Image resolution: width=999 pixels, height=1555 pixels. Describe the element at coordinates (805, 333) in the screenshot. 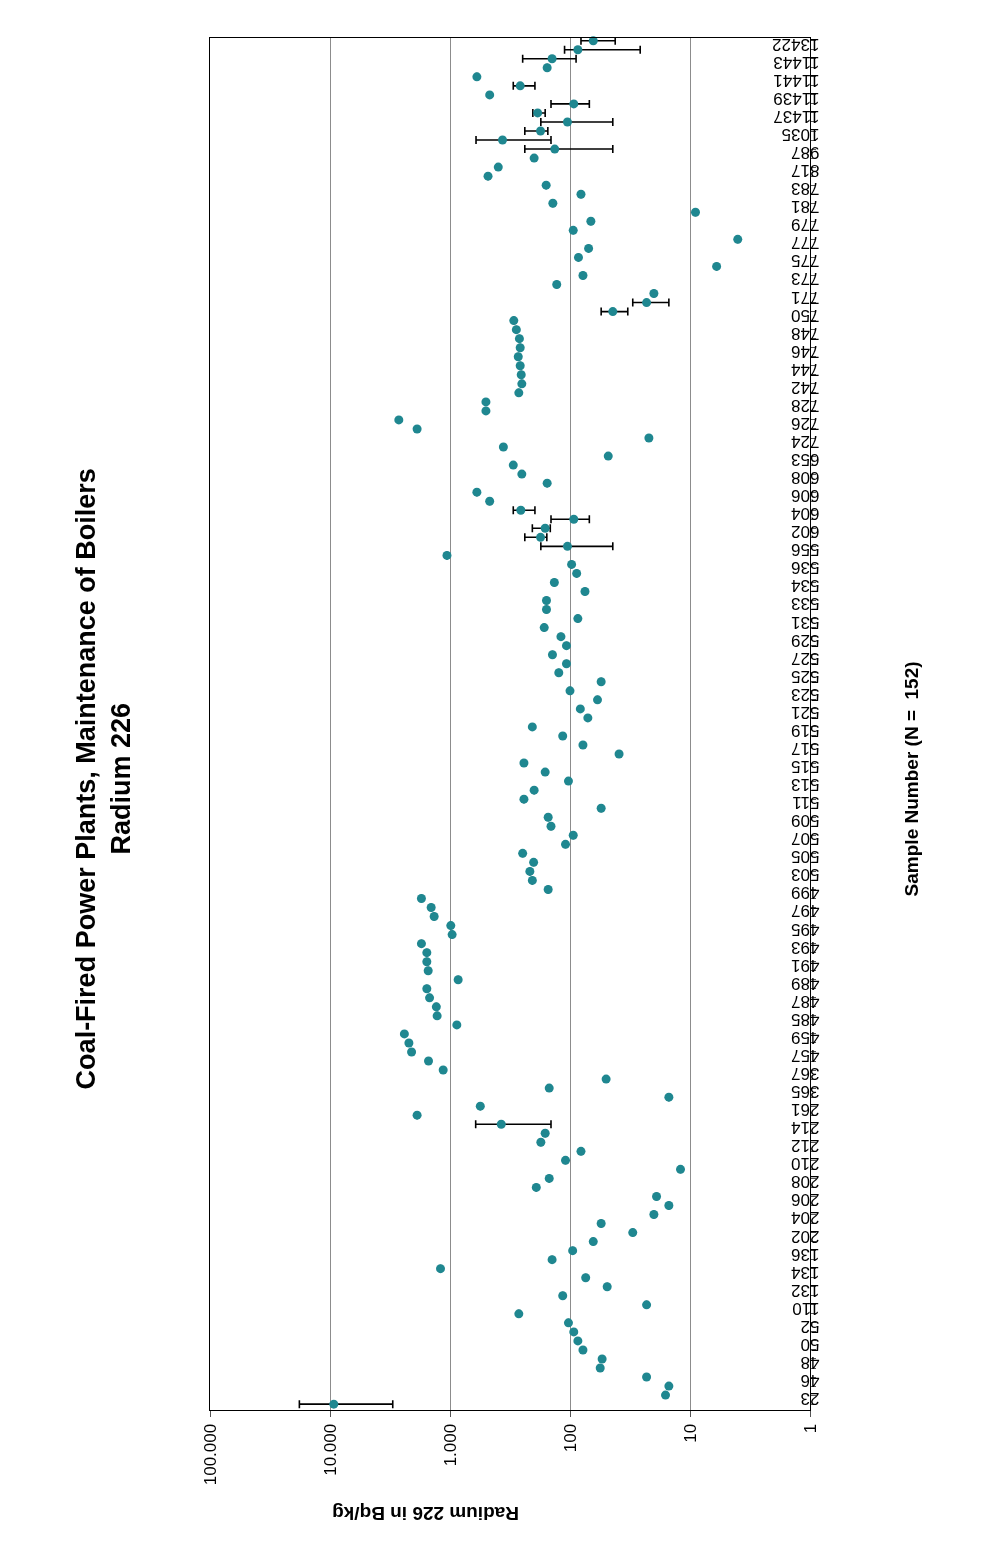

I see `y-tick-label: 748` at that location.